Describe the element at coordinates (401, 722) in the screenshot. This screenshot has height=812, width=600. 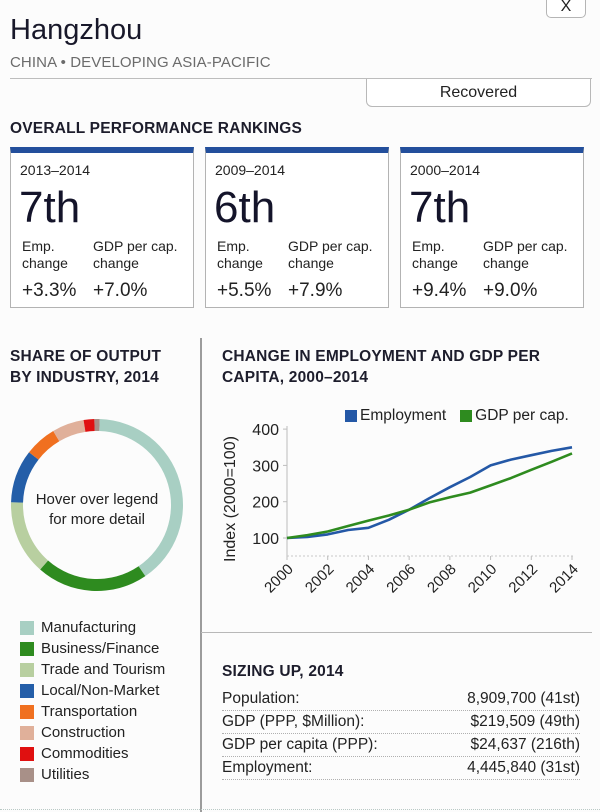
I see `sizing-row-gdp: GDP (PPP, $Million): $219,509 (49th)` at that location.